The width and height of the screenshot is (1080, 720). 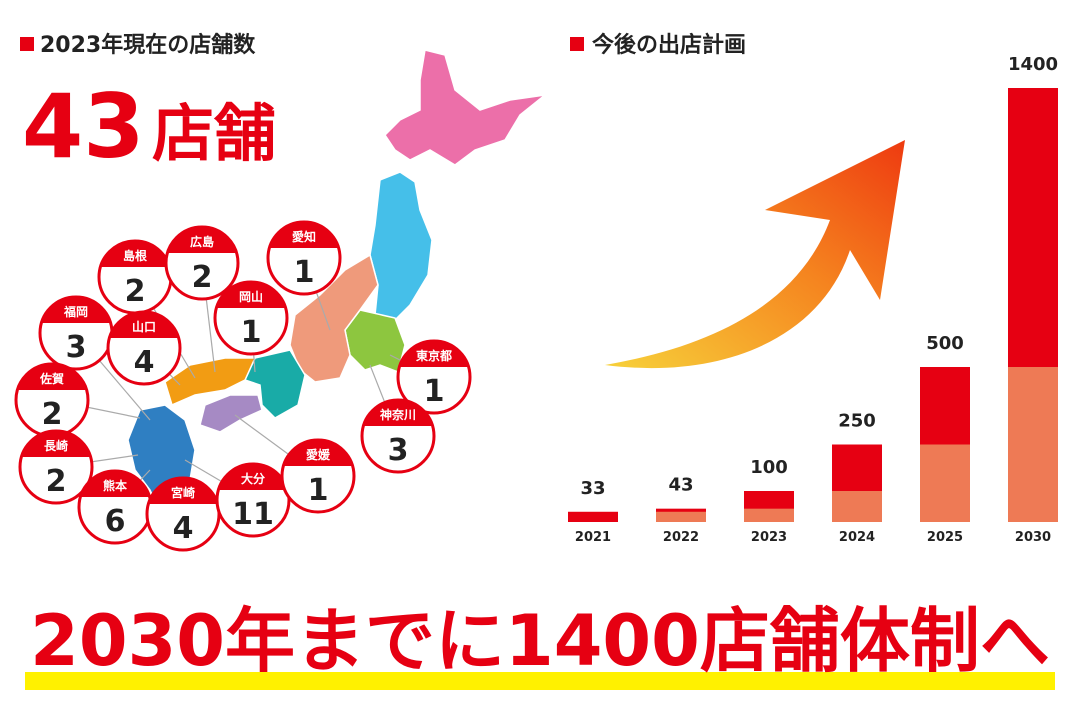 I want to click on x-tick-label: 2024, so click(x=857, y=537).